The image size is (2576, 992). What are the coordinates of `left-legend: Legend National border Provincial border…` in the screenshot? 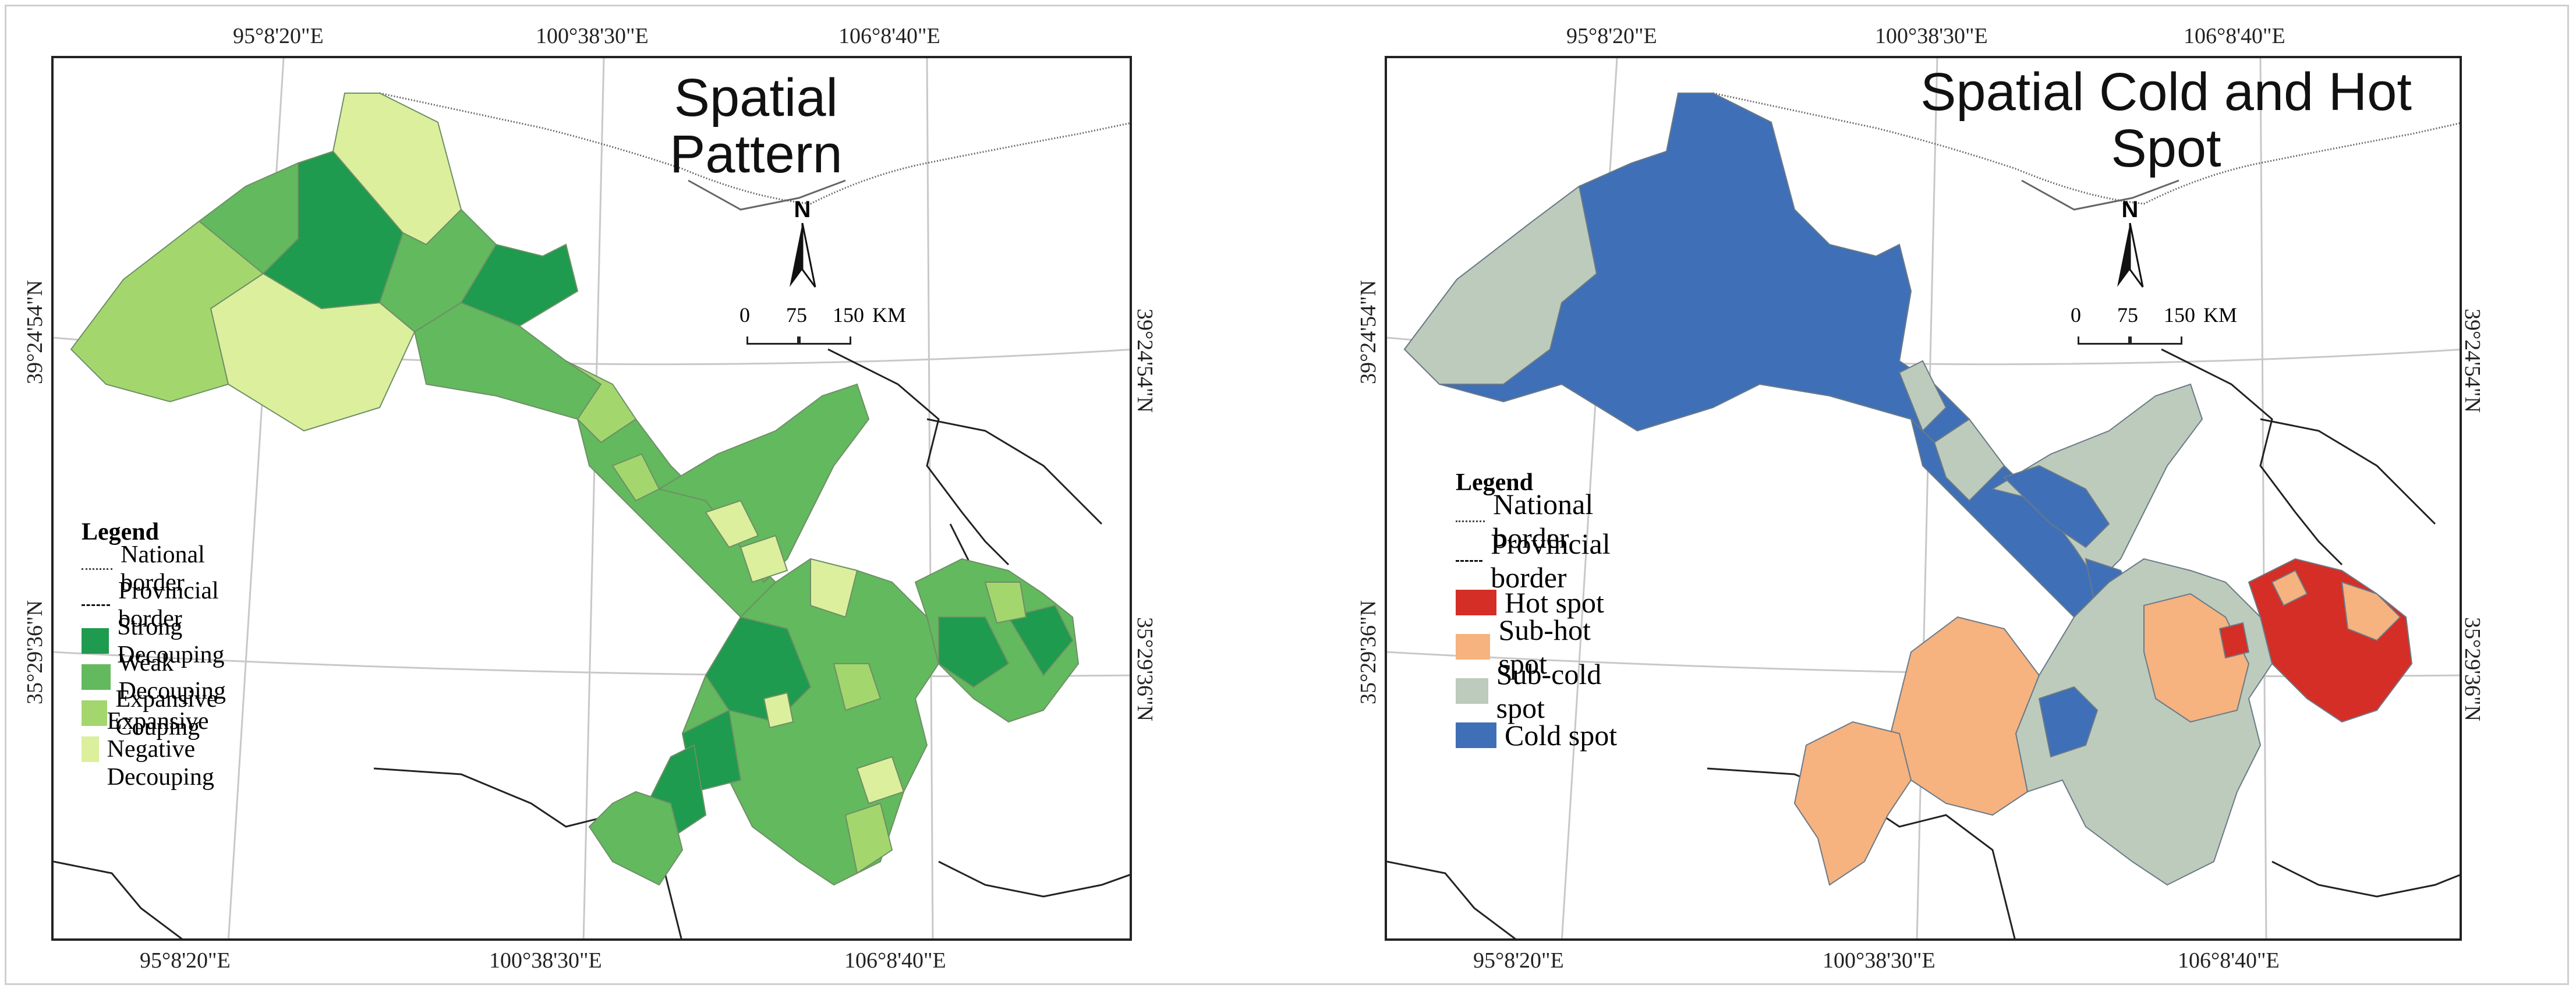 It's located at (160, 654).